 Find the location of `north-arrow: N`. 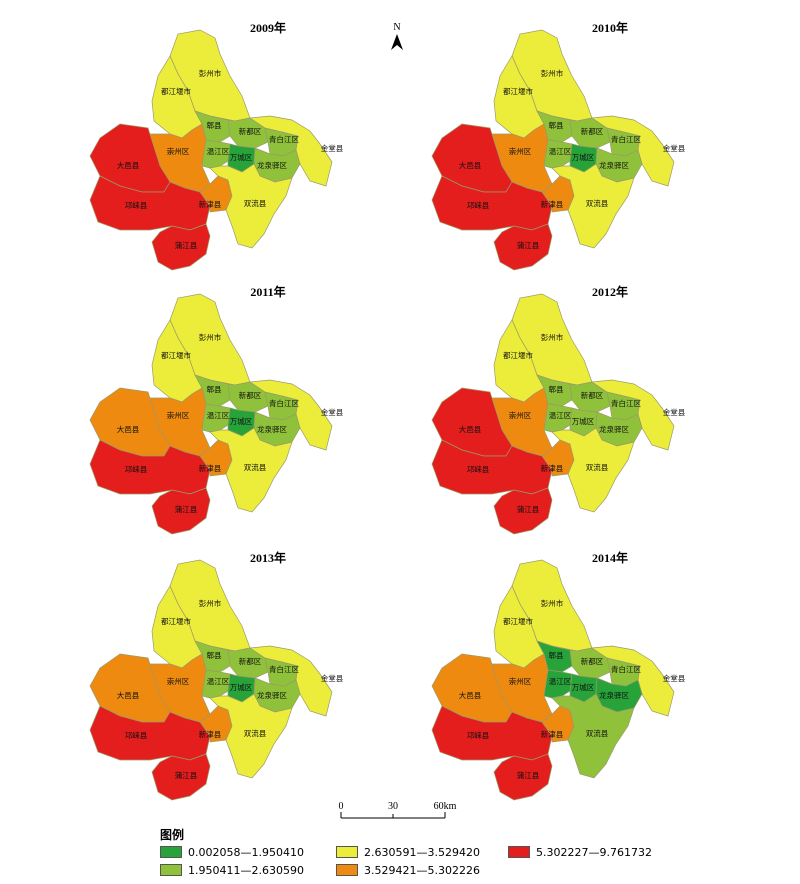

north-arrow: N is located at coordinates (397, 36).